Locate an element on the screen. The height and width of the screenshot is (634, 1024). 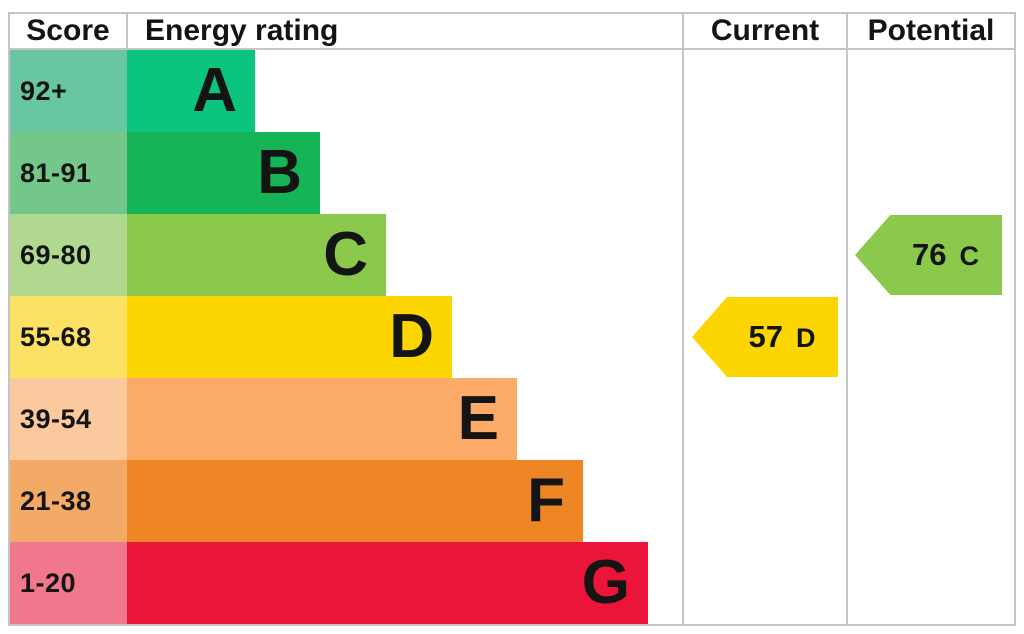
current-column-divider is located at coordinates (683, 319).